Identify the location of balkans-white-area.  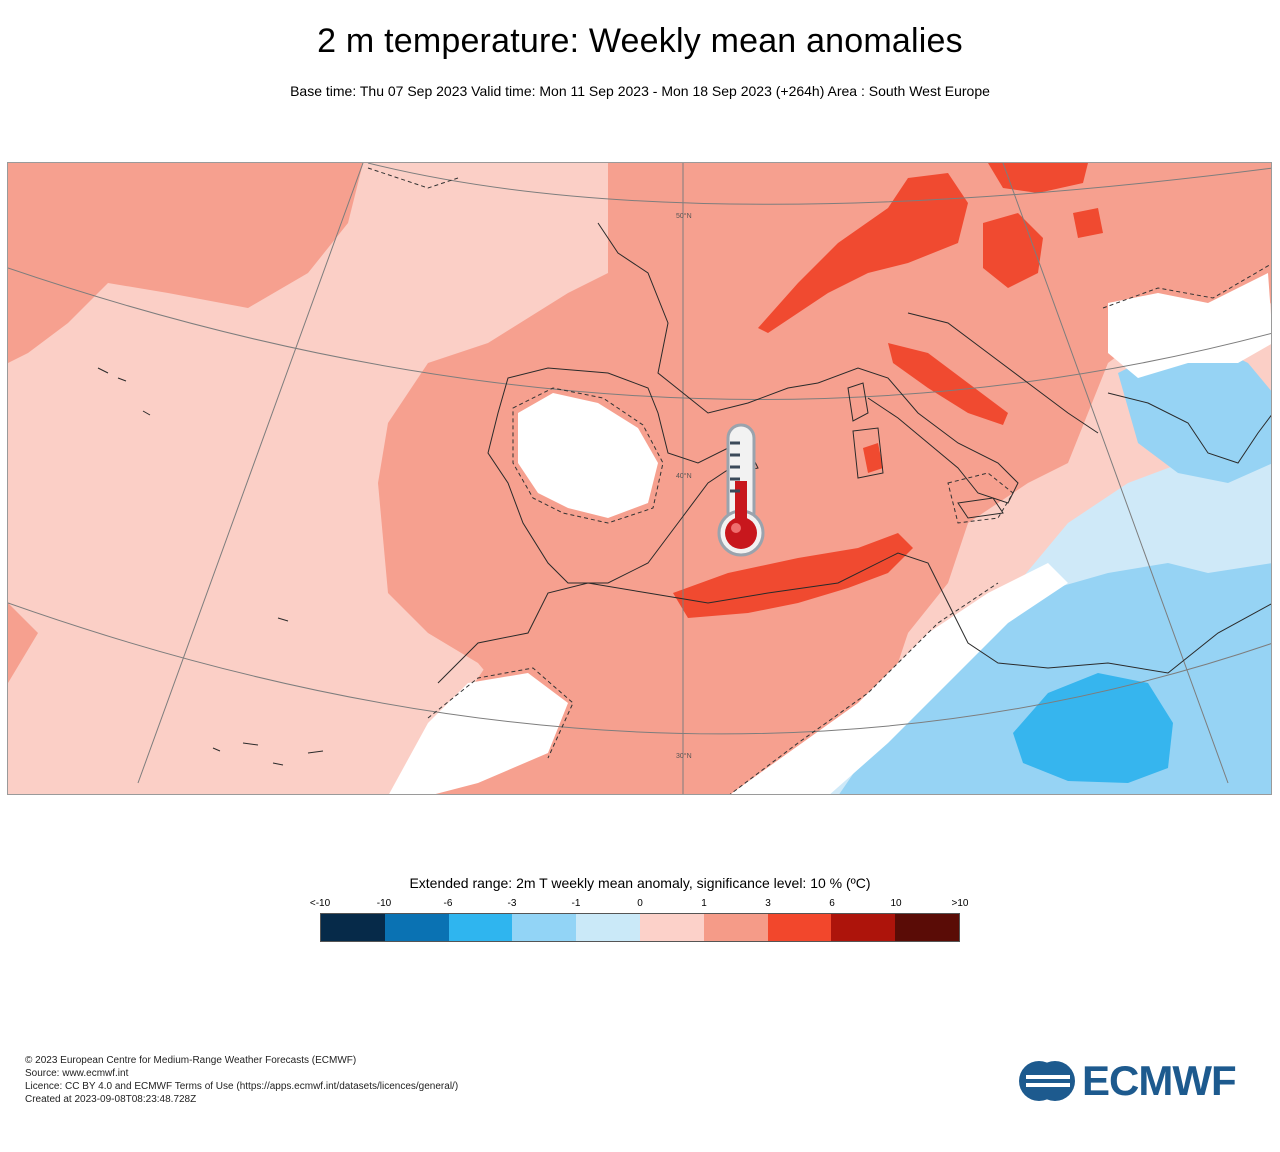
(1189, 325).